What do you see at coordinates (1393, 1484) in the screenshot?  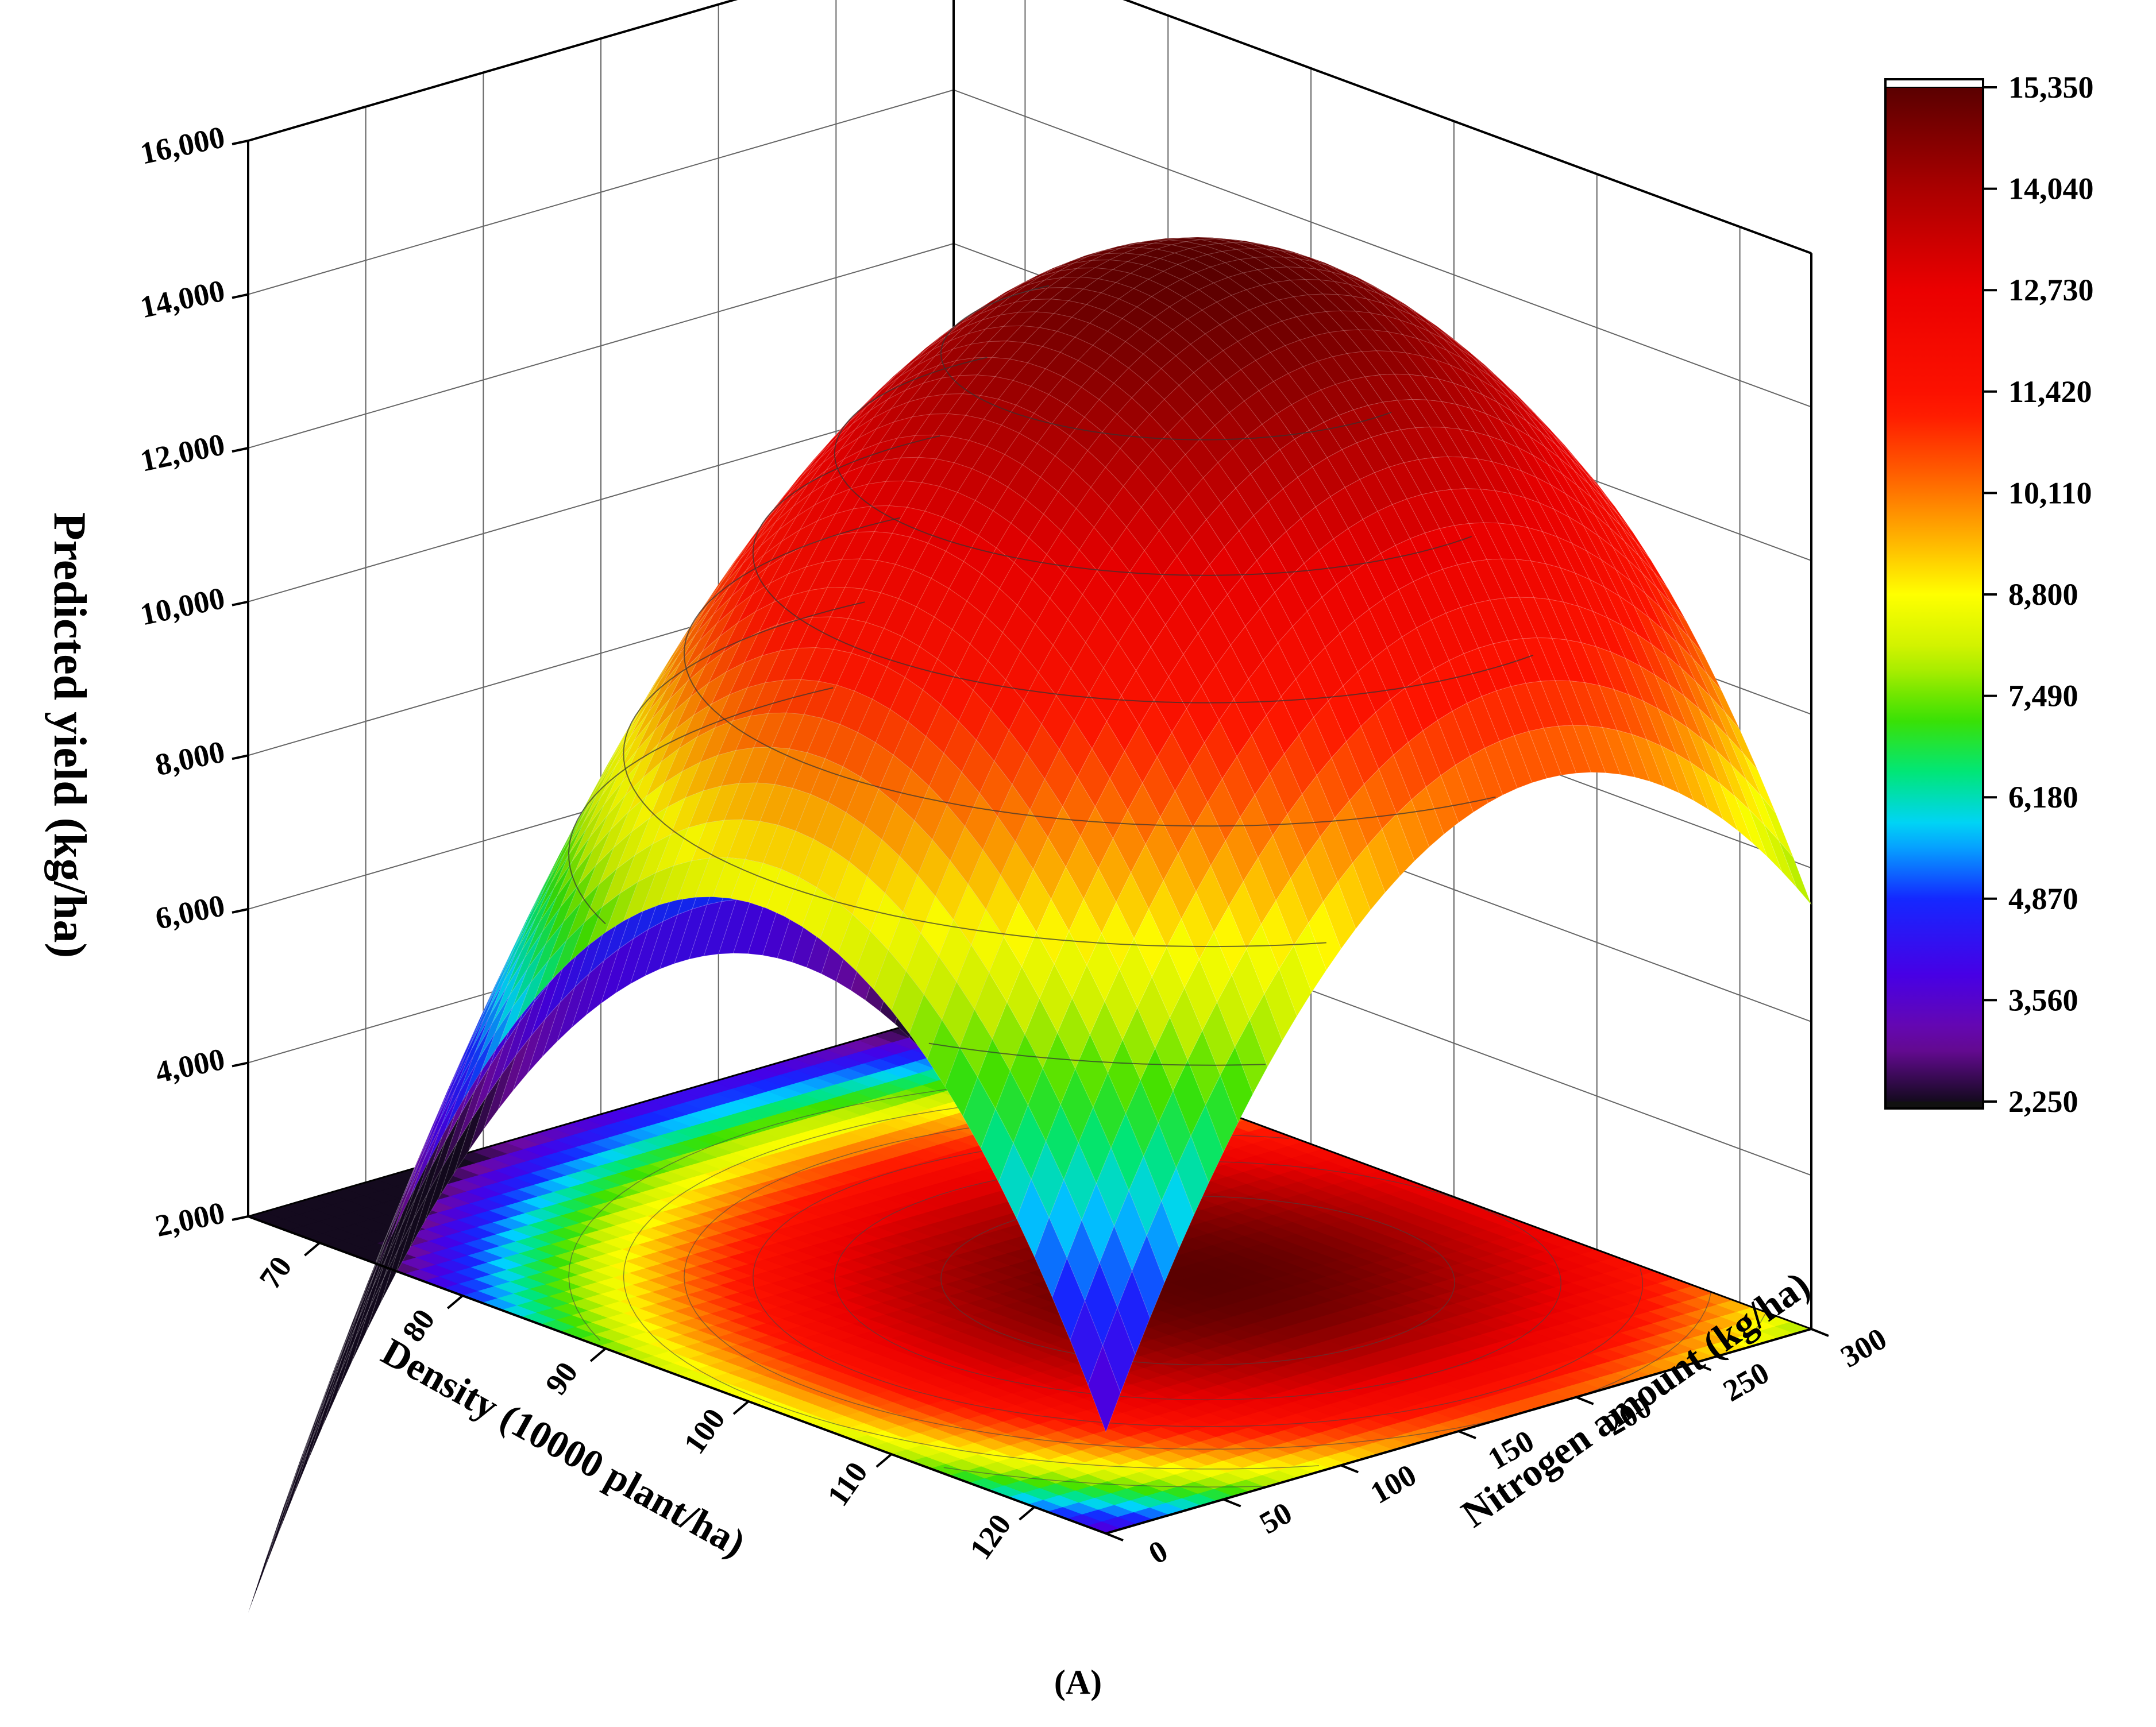 I see `y-tick-label: 100` at bounding box center [1393, 1484].